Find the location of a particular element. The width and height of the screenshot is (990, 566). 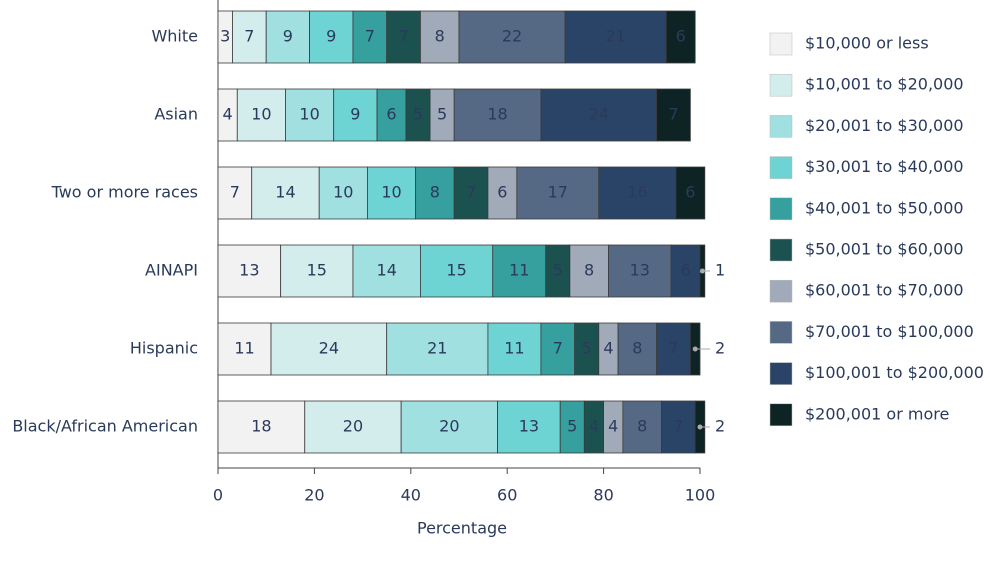

x-tick-label: 60 is located at coordinates (507, 495).